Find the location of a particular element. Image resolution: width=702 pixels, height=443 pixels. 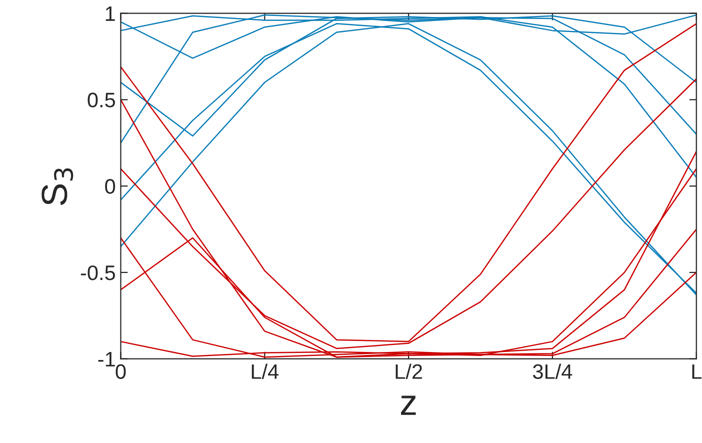

x-tick-label: 3L/4 is located at coordinates (552, 371).